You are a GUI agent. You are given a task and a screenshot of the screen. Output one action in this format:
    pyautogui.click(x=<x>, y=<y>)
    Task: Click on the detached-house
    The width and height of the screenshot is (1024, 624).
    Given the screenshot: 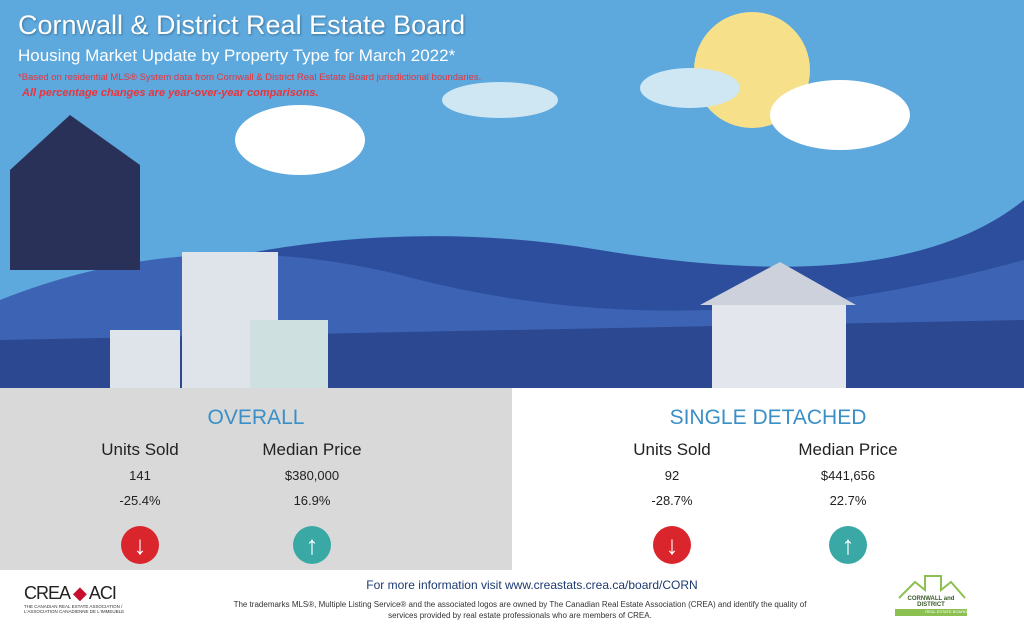 What is the action you would take?
    pyautogui.click(x=779, y=344)
    